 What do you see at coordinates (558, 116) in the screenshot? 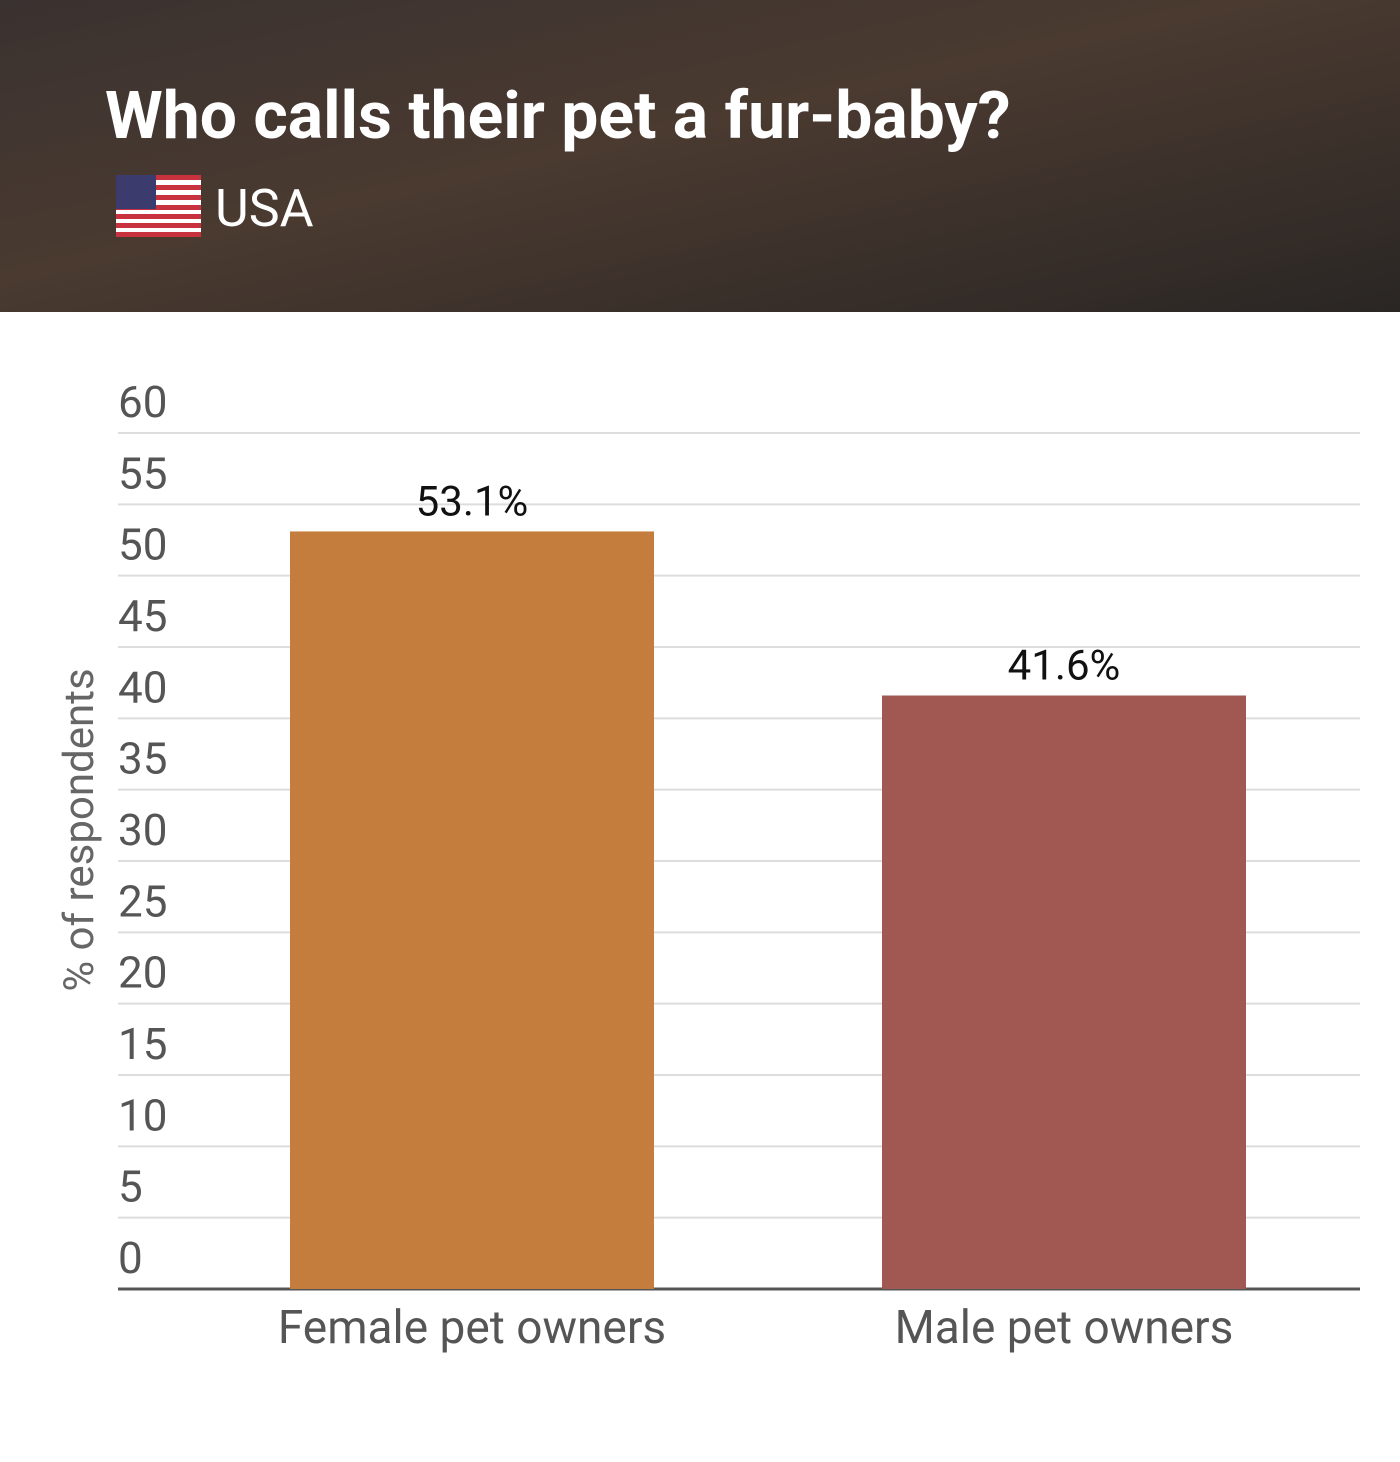
I see `chart-title: Who calls their pet a fur-baby?` at bounding box center [558, 116].